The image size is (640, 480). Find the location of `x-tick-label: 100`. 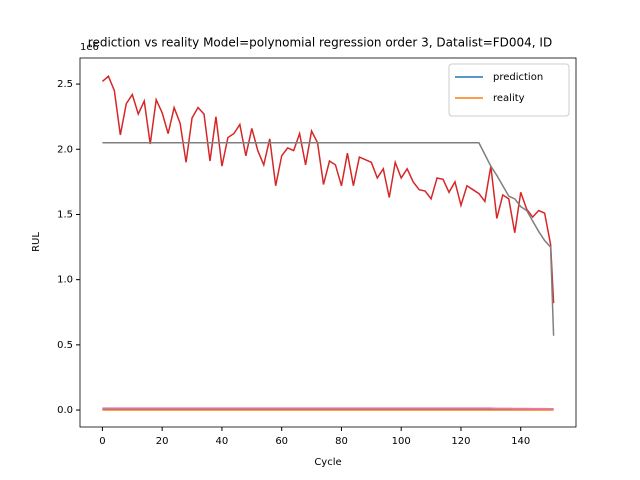

x-tick-label: 100 is located at coordinates (401, 441).